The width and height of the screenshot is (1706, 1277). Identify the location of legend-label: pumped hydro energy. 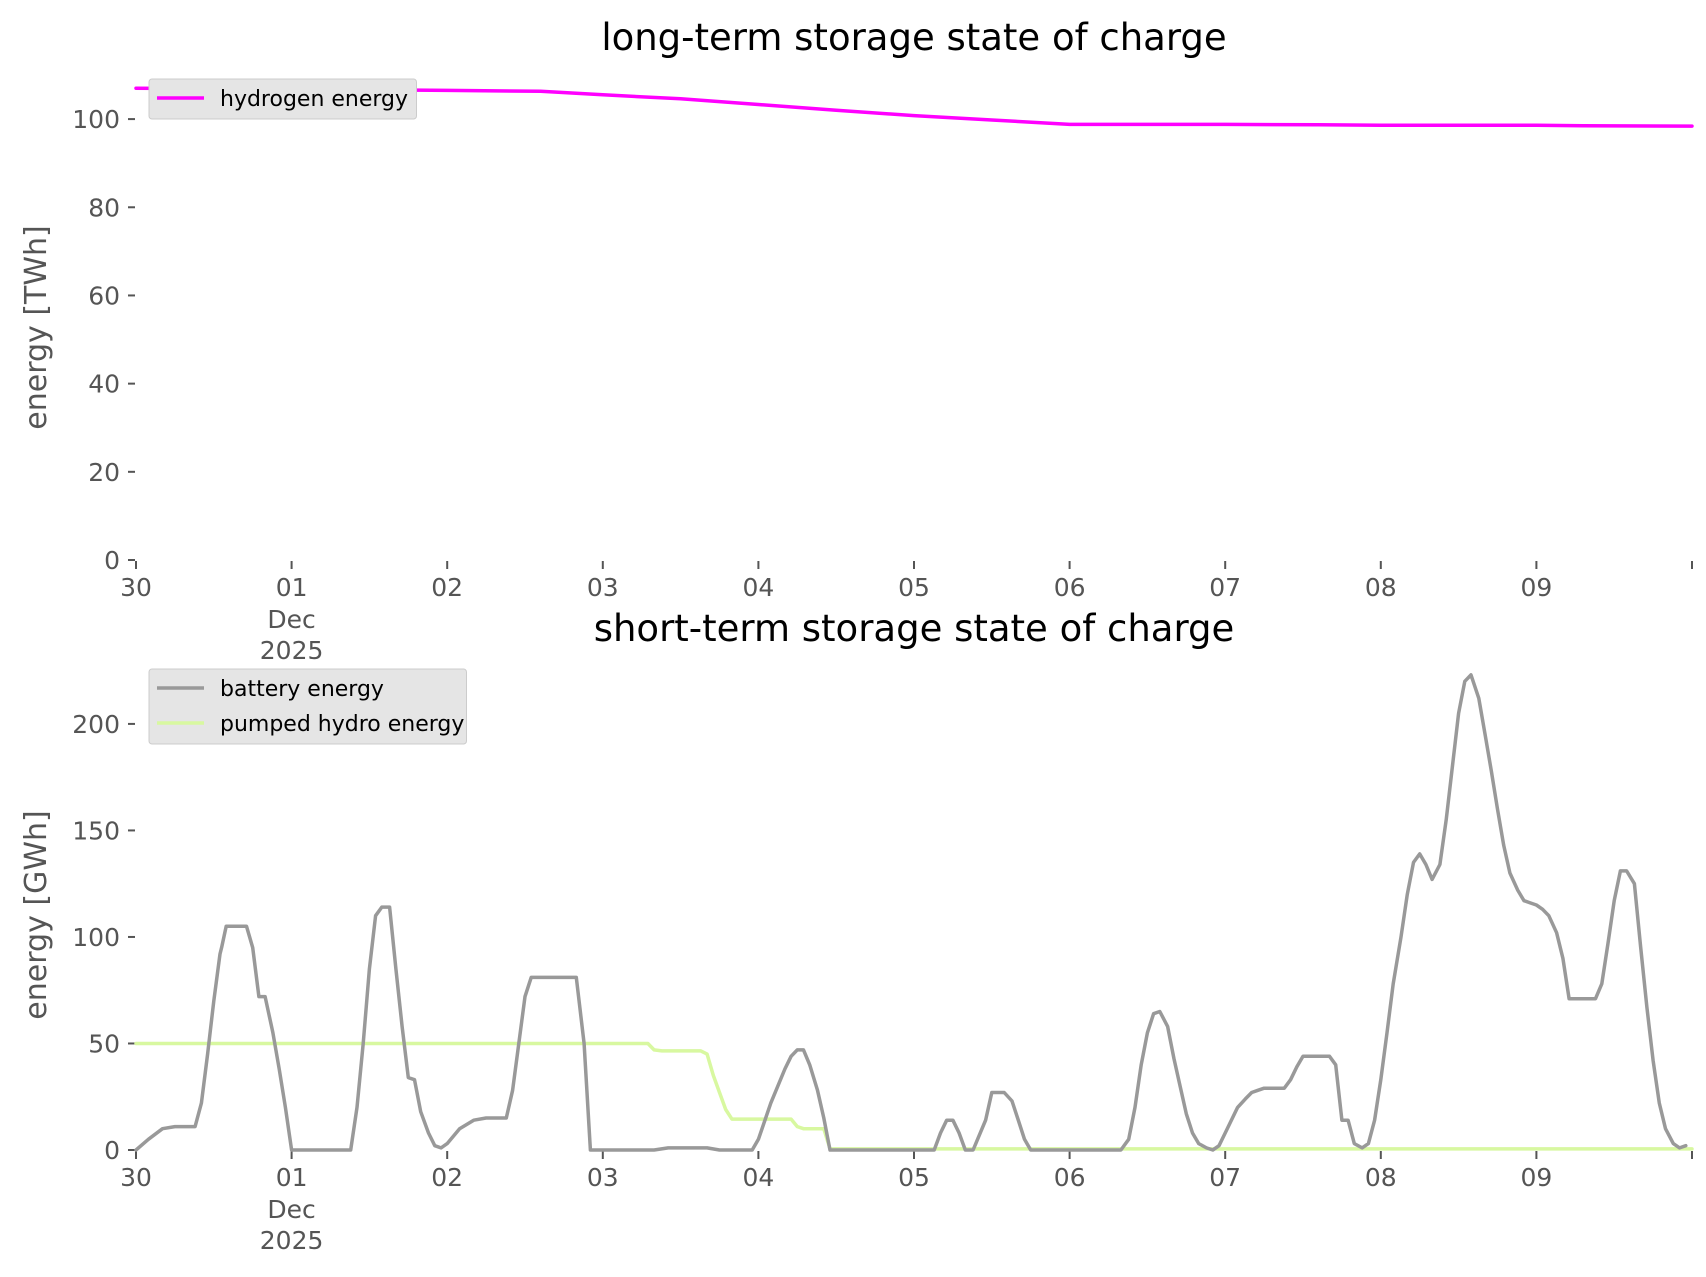
(342, 724).